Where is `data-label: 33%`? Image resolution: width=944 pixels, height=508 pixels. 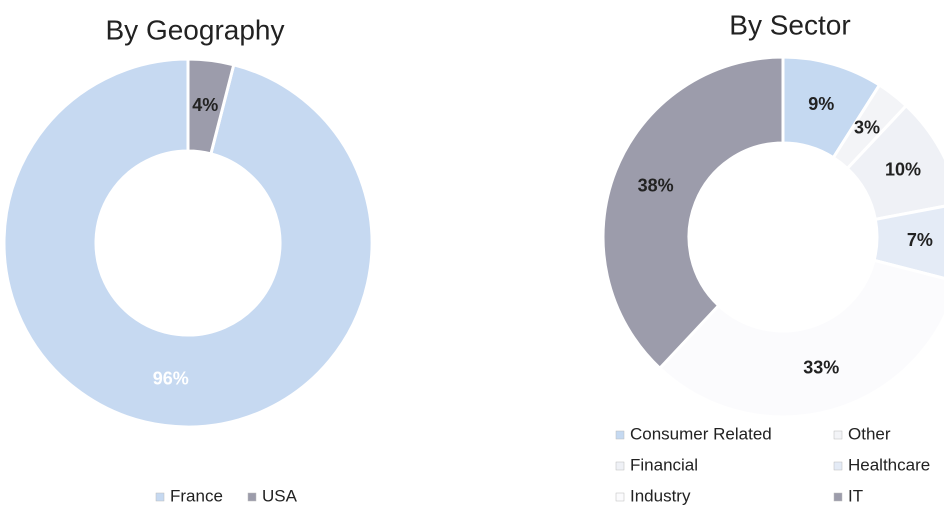 data-label: 33% is located at coordinates (821, 367).